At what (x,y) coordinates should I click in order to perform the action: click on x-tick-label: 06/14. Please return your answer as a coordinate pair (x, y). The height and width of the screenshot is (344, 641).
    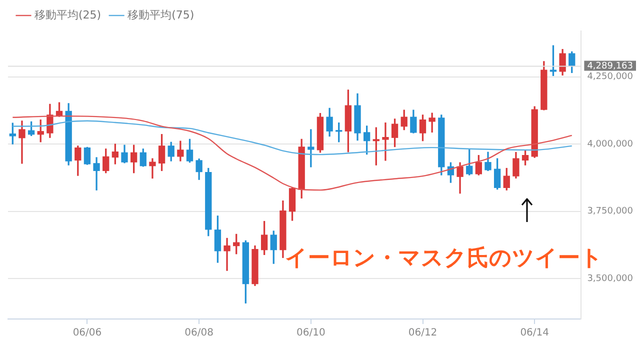
    Looking at the image, I should click on (535, 333).